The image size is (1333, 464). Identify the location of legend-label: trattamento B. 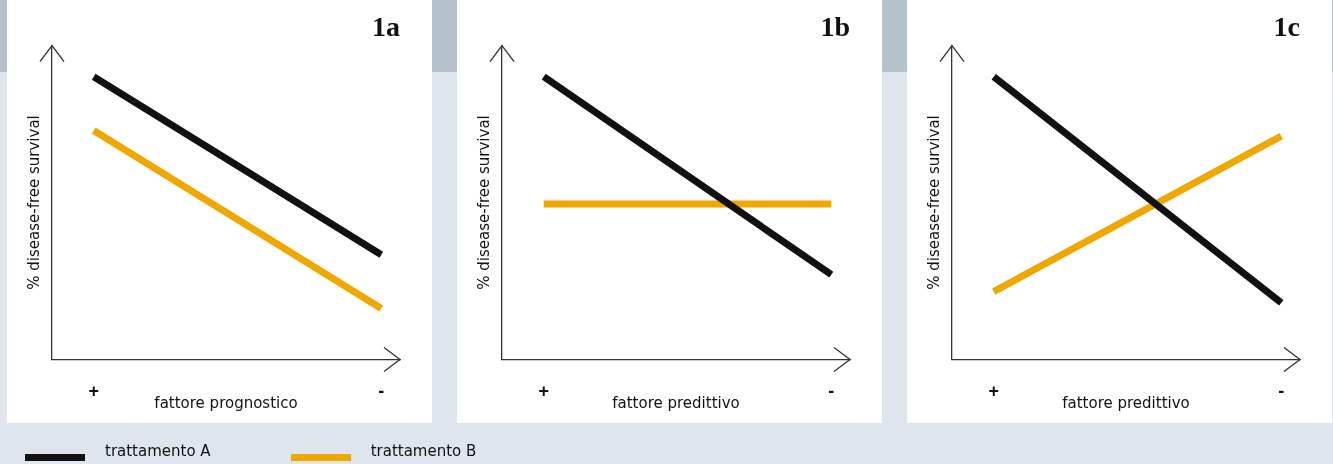
(423, 450).